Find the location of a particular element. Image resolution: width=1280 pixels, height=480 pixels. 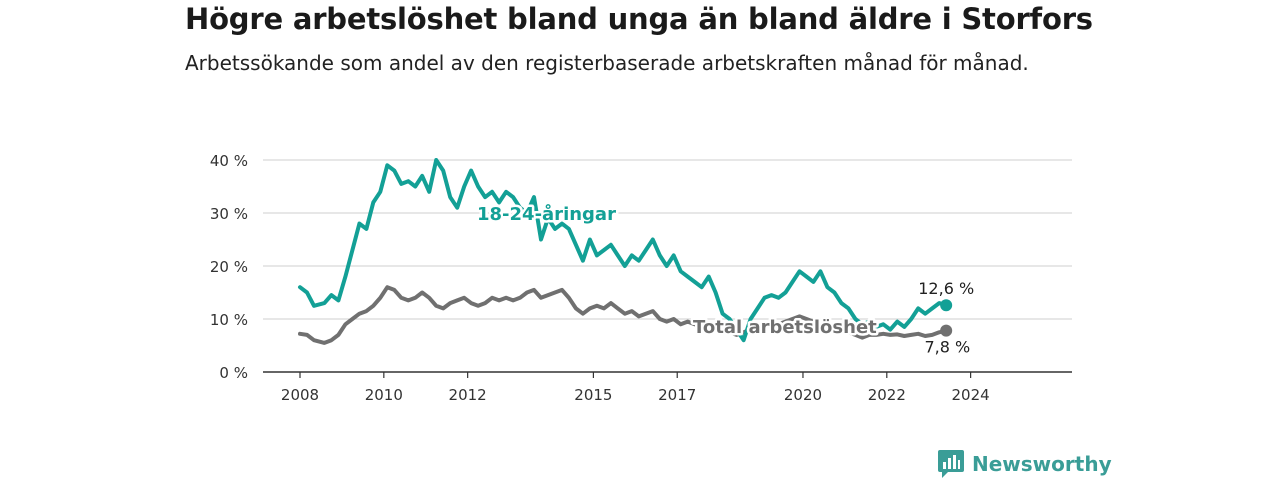

y-tick-label: 40 % is located at coordinates (229, 161).